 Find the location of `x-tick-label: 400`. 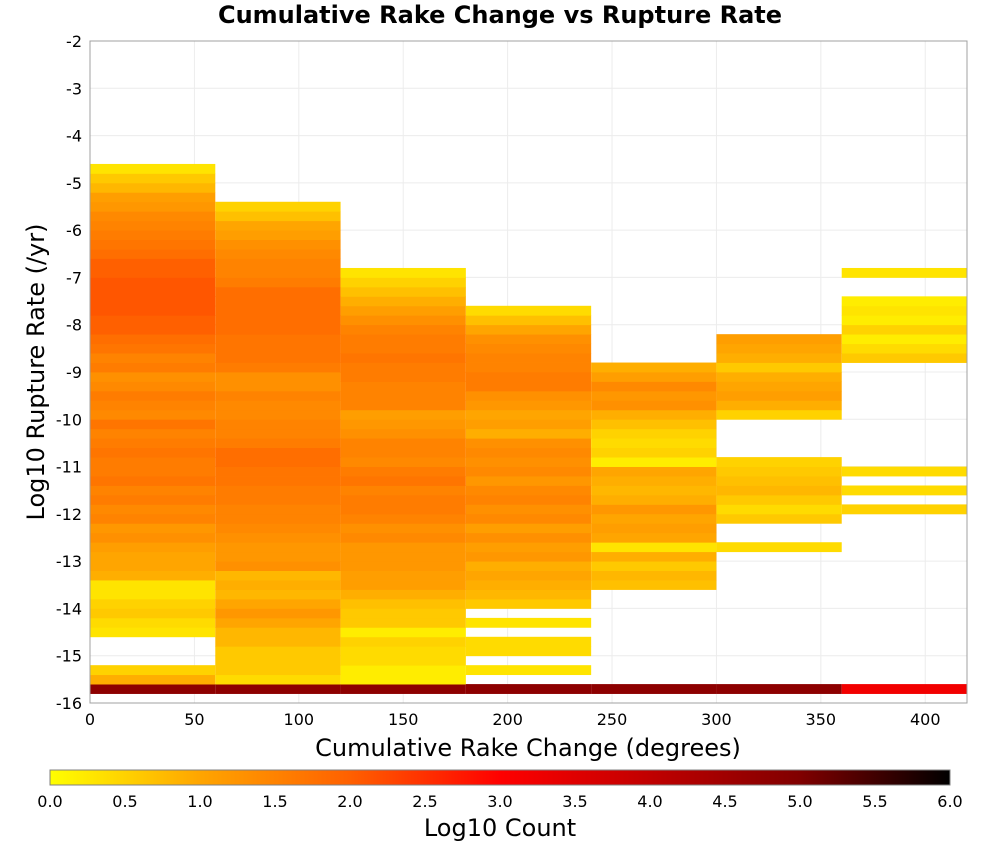

x-tick-label: 400 is located at coordinates (925, 719).